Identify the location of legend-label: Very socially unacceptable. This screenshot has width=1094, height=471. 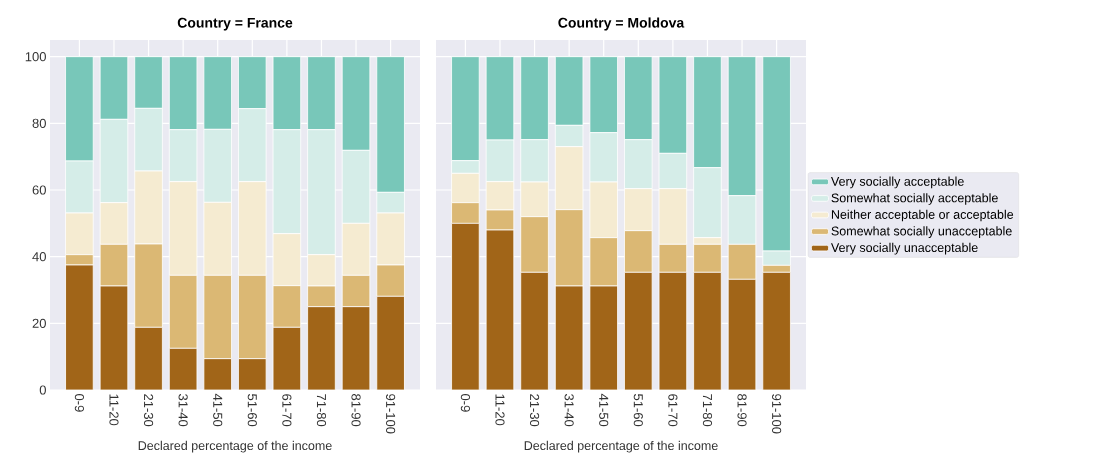
(904, 248).